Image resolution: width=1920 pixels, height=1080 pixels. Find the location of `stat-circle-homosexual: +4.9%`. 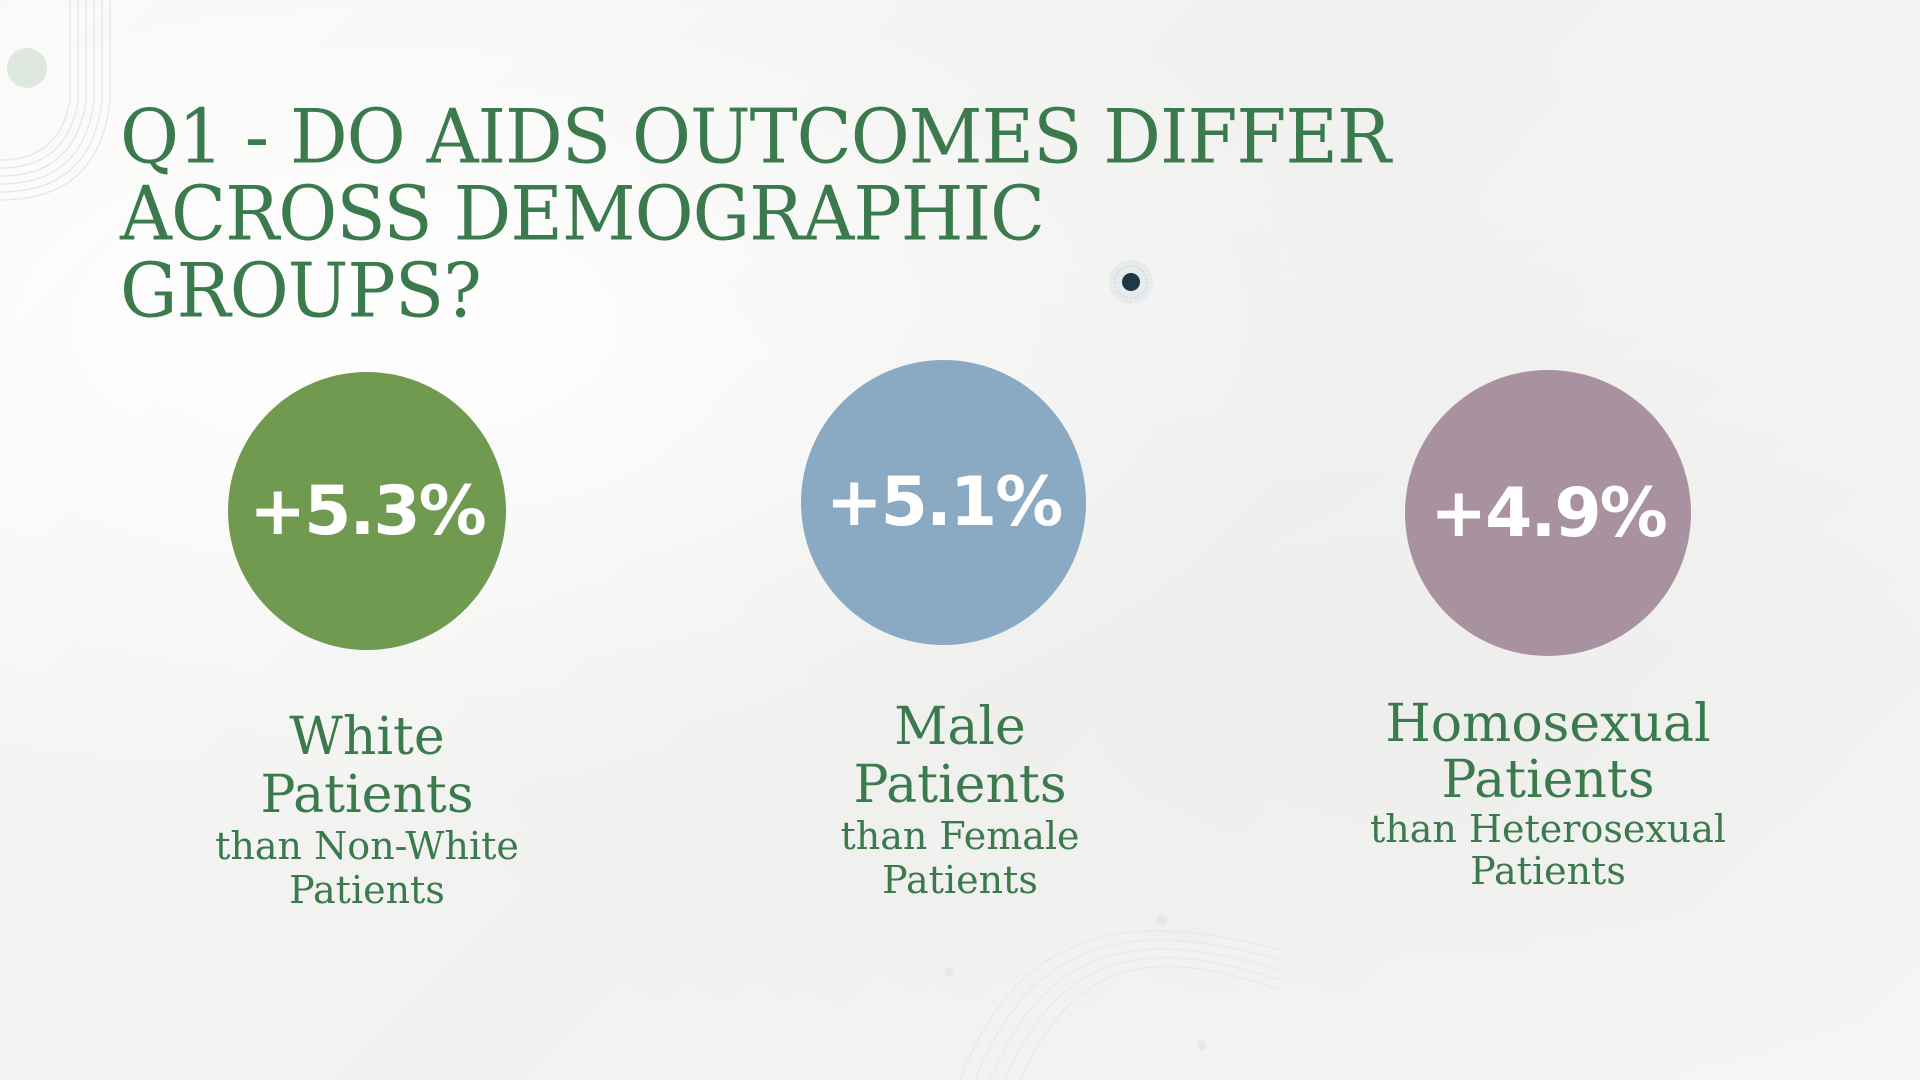

stat-circle-homosexual: +4.9% is located at coordinates (1548, 513).